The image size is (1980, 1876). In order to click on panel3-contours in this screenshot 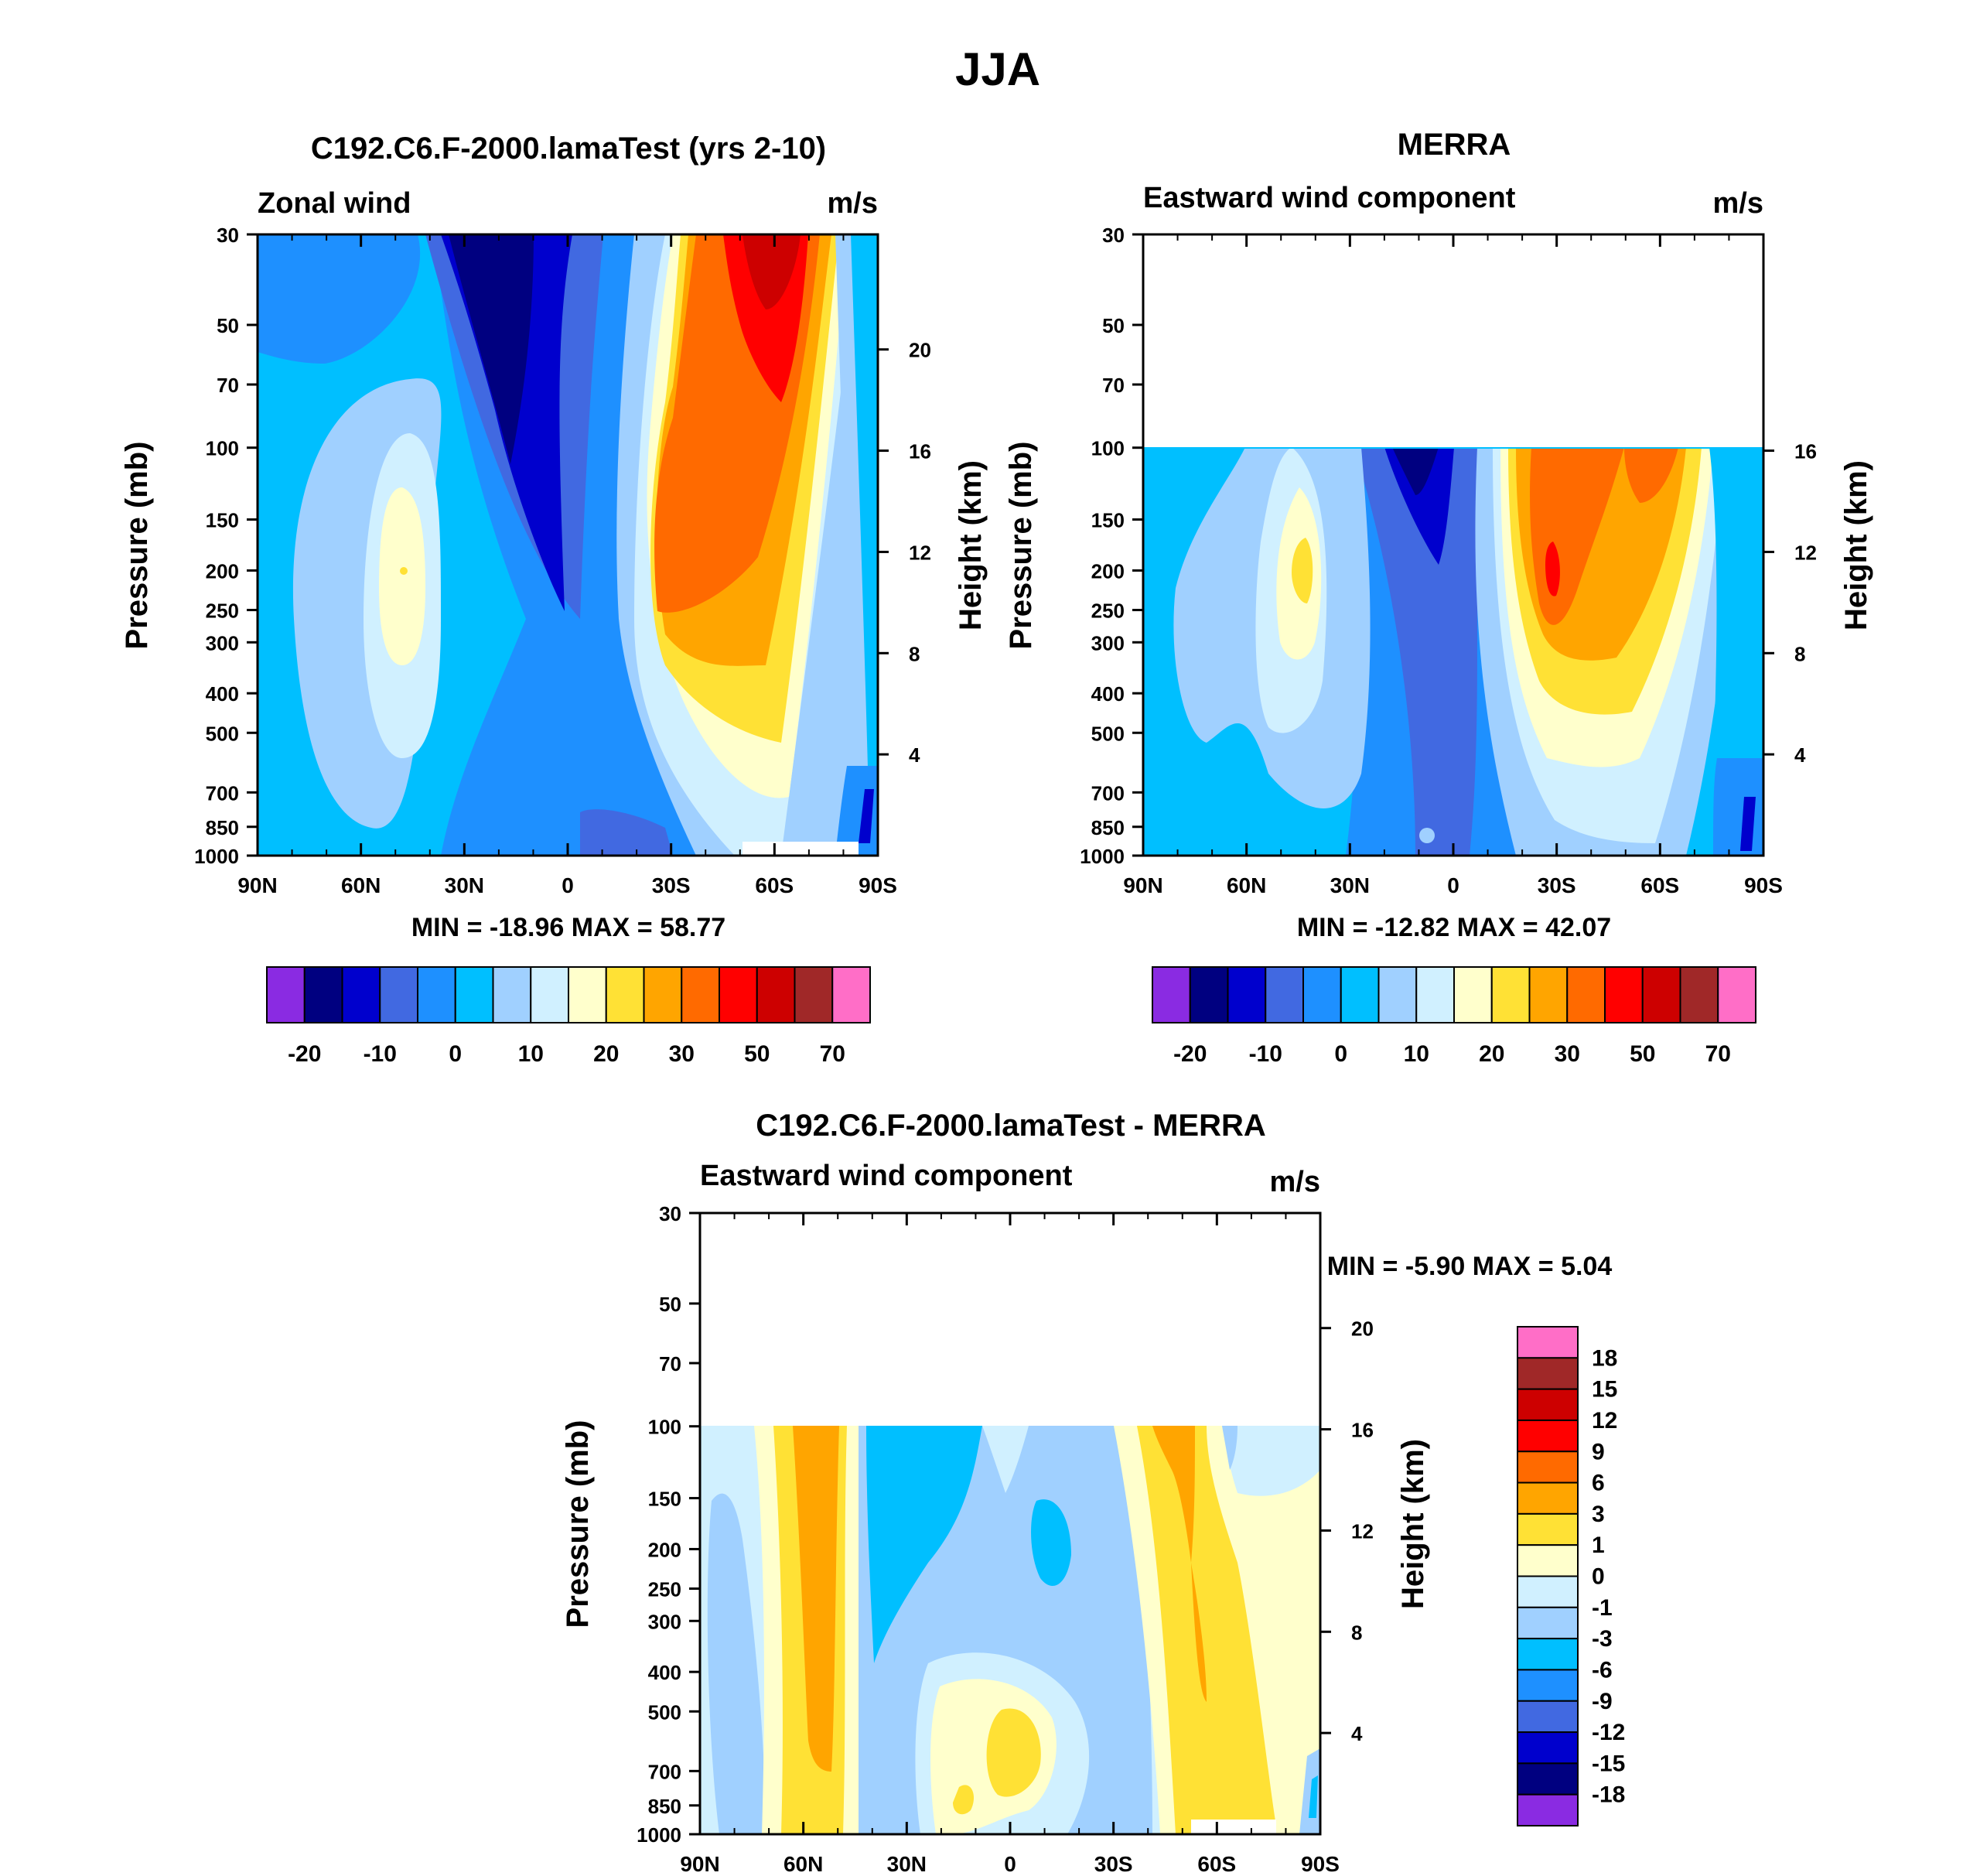, I will do `click(1010, 1630)`.